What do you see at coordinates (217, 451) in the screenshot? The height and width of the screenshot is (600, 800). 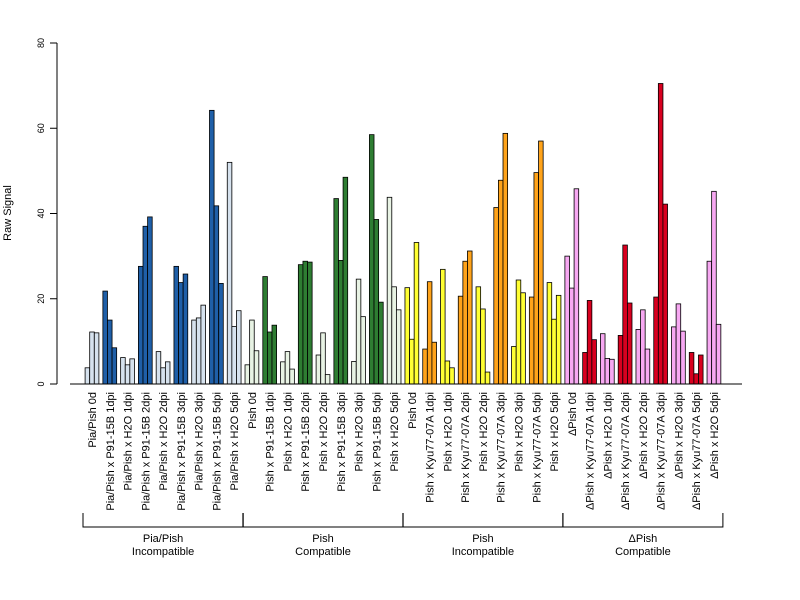 I see `x-tick-label: Pia/Pish x P91-15B 5dpi` at bounding box center [217, 451].